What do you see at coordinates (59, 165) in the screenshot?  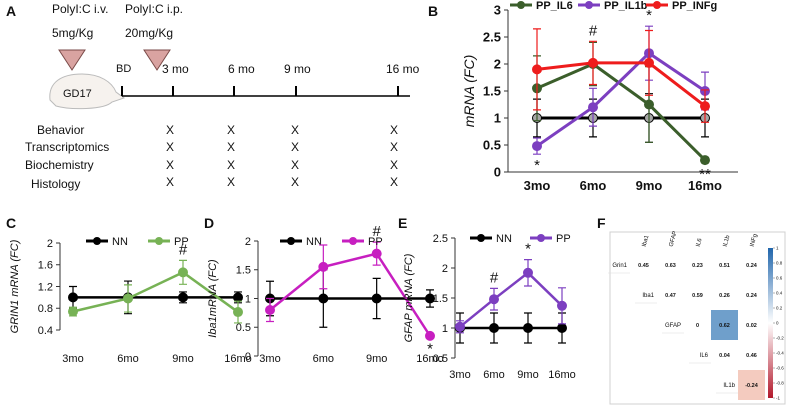 I see `assay-label: Biochemistry` at bounding box center [59, 165].